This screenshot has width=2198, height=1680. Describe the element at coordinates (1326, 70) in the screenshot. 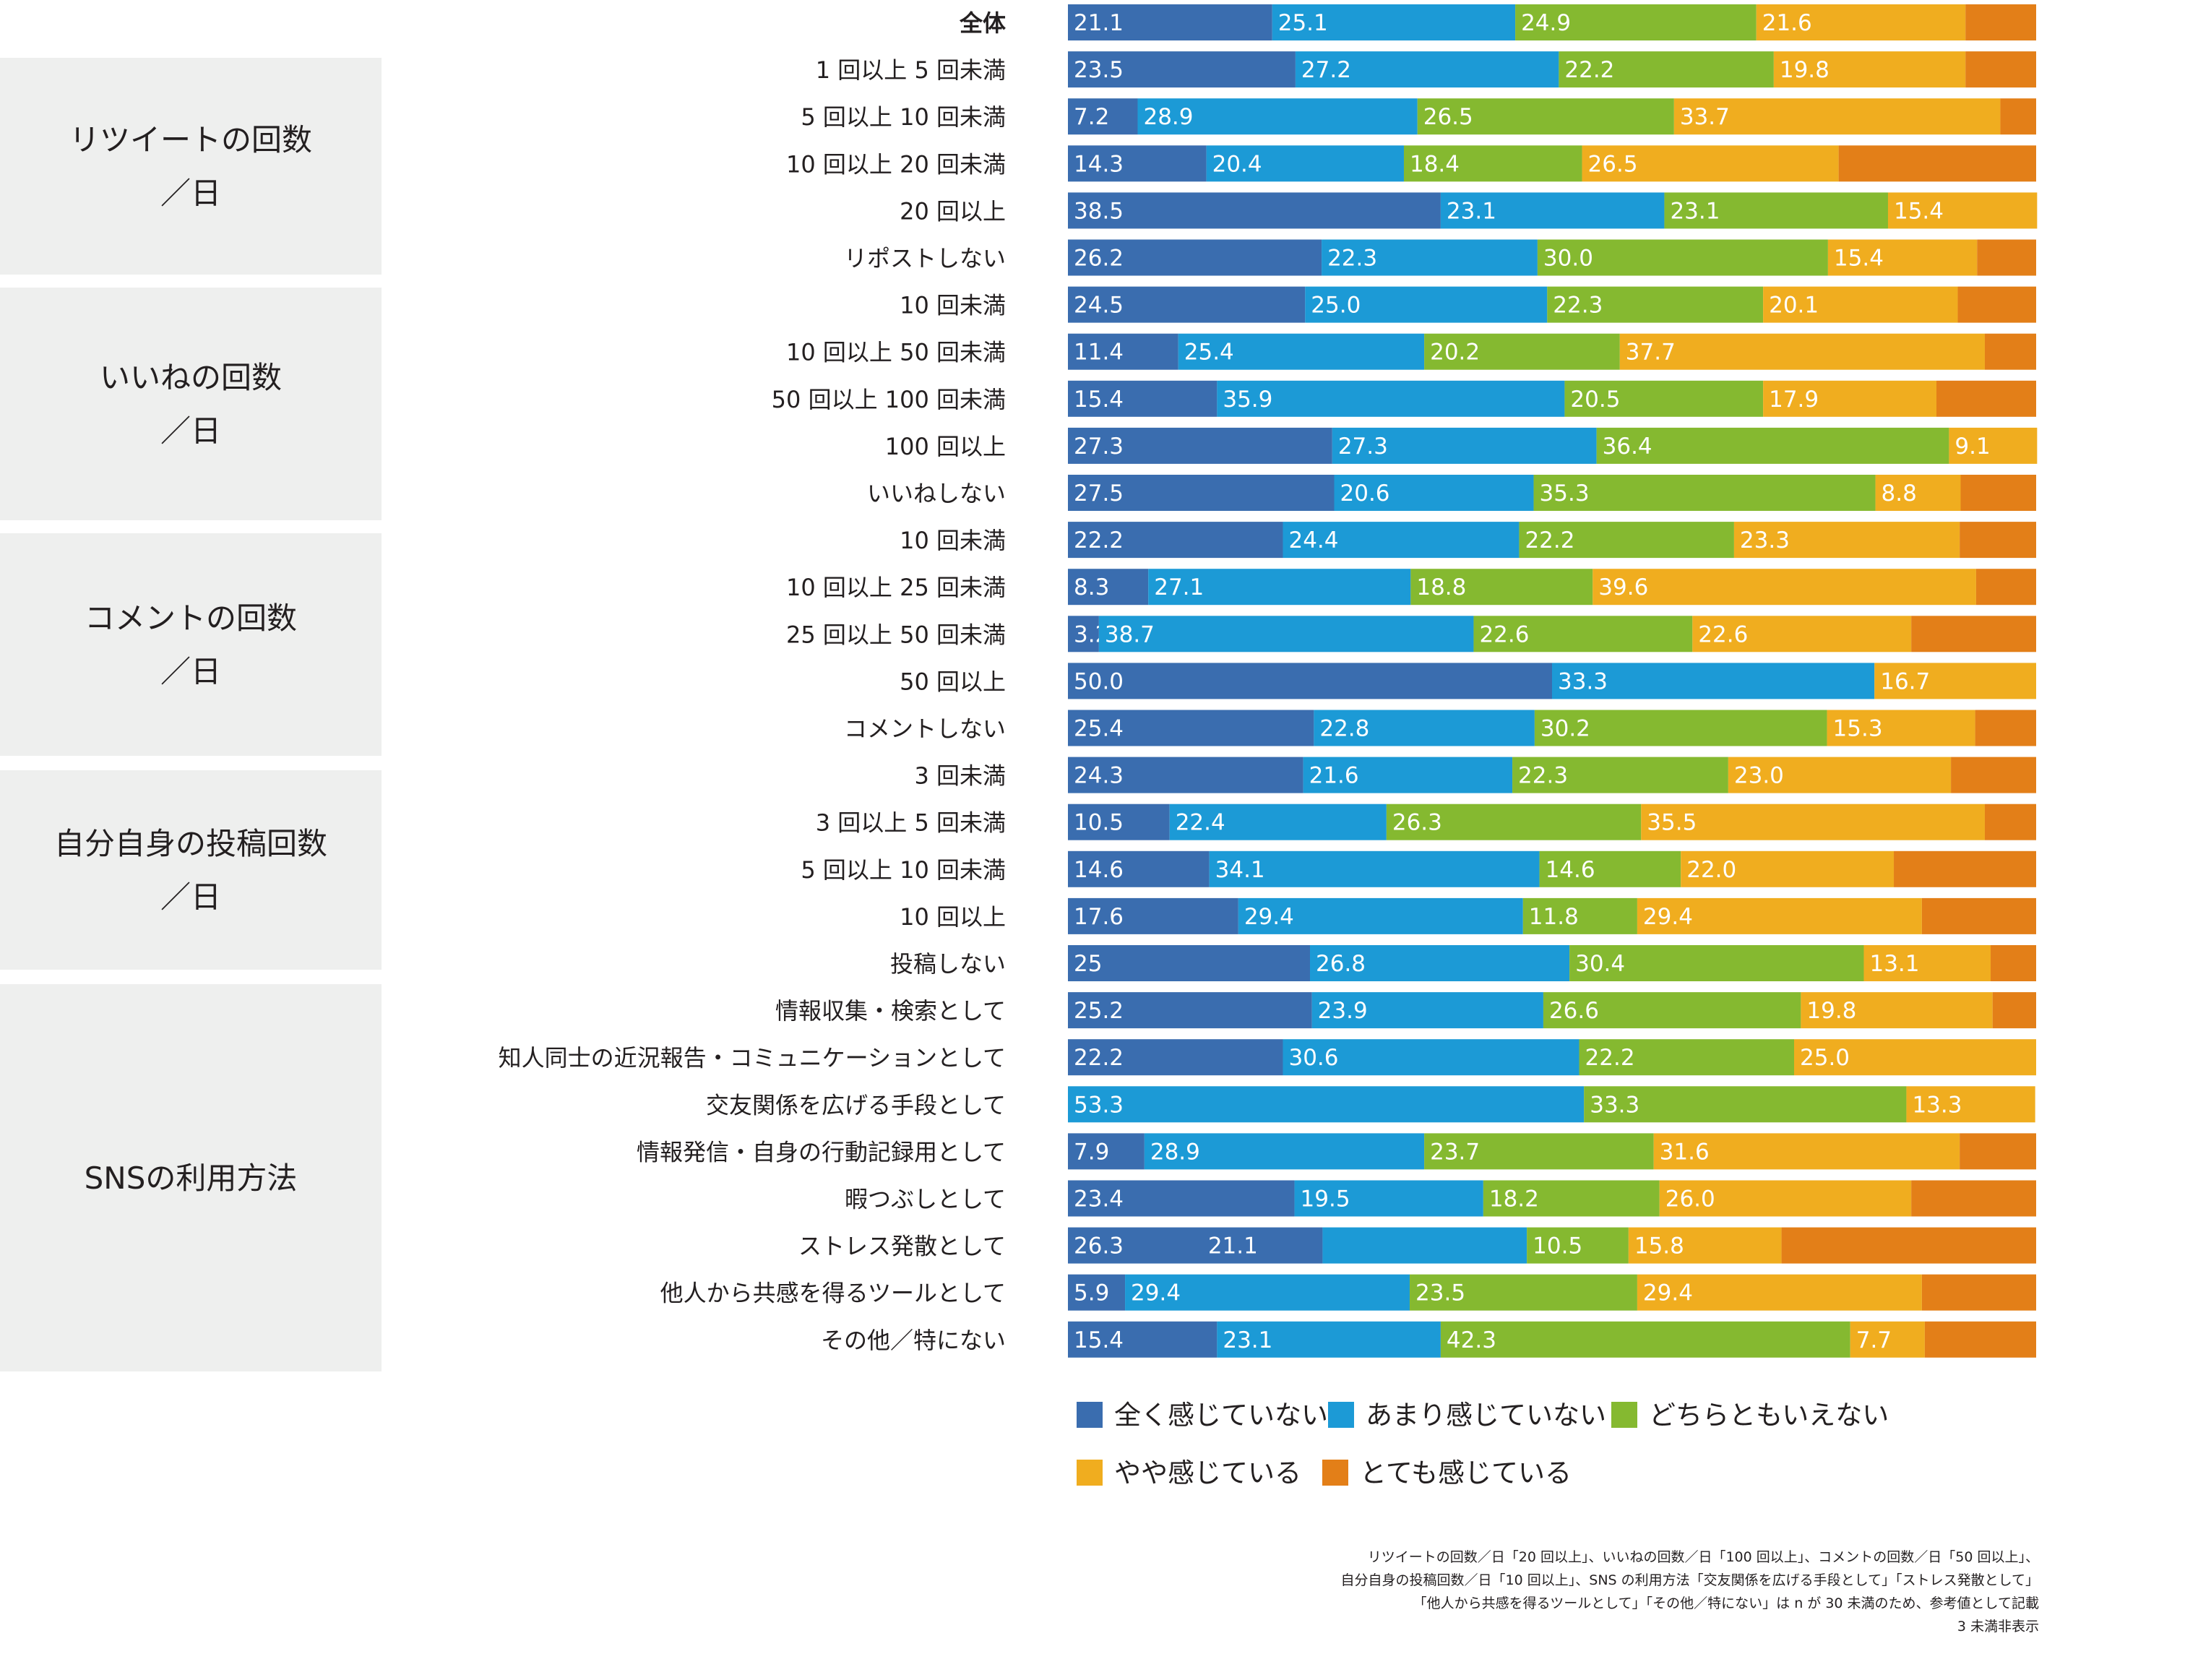

I see `data-label: 27.2` at that location.